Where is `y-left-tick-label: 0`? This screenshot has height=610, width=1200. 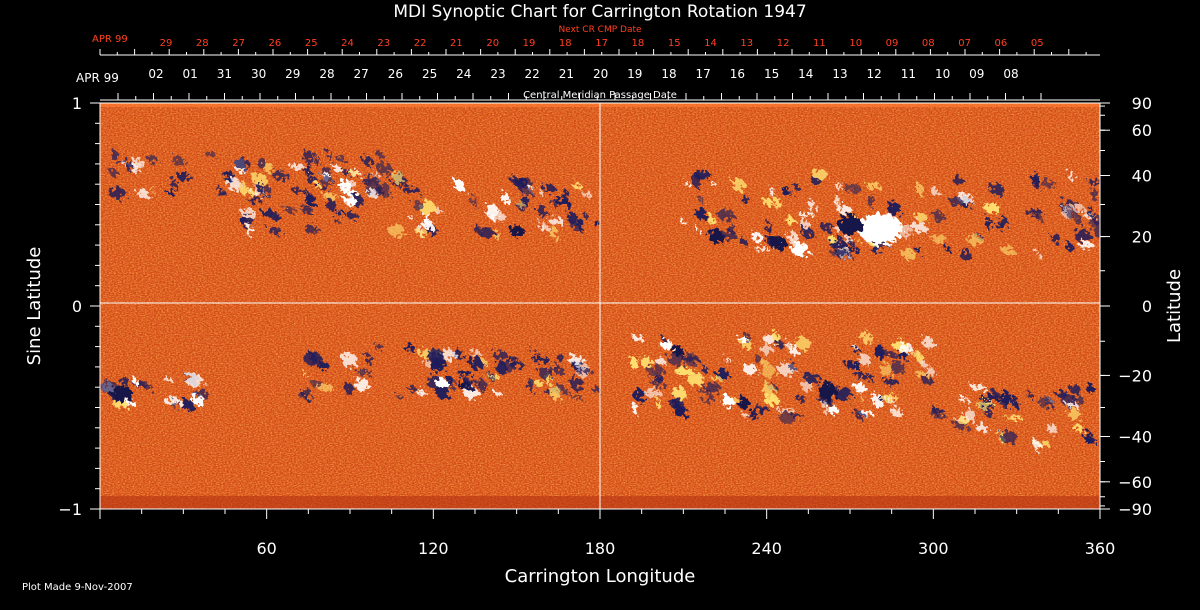
y-left-tick-label: 0 is located at coordinates (77, 306).